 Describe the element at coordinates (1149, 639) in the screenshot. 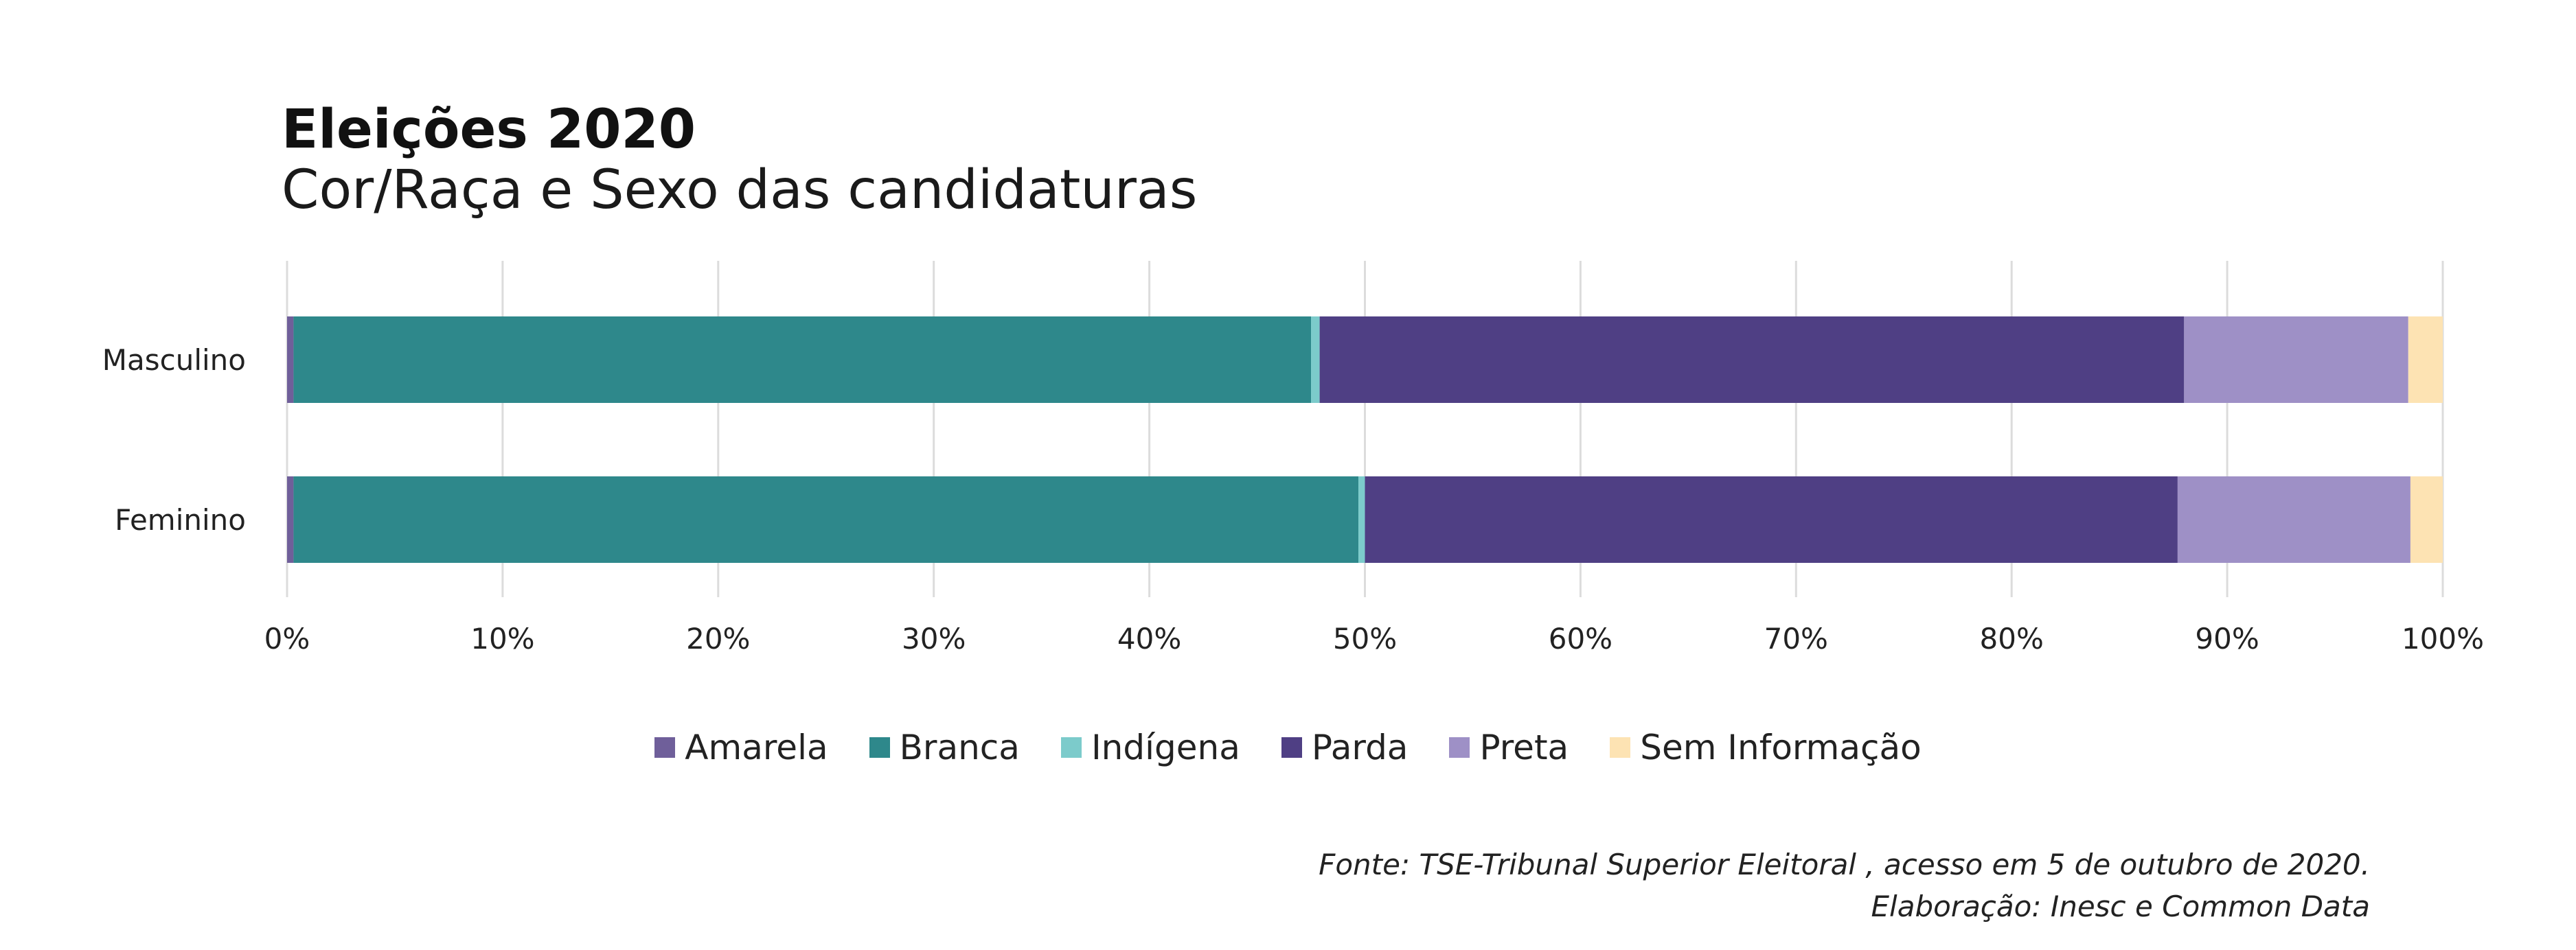

I see `x-tick-label: 40%` at that location.